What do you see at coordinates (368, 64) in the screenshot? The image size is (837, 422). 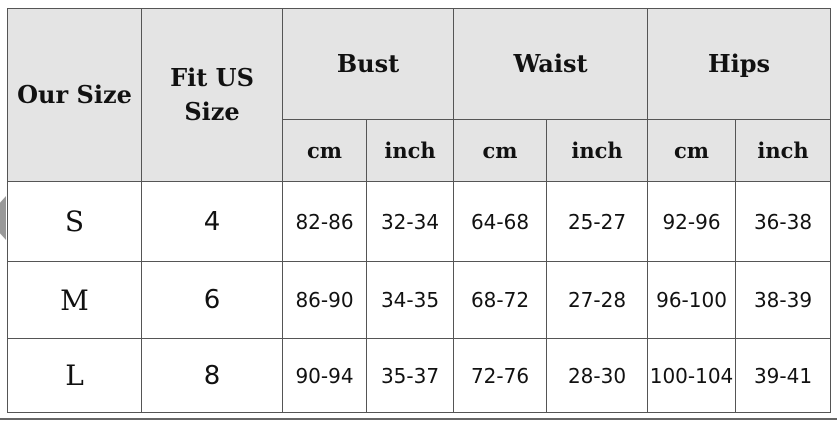 I see `header-bust: Bust` at bounding box center [368, 64].